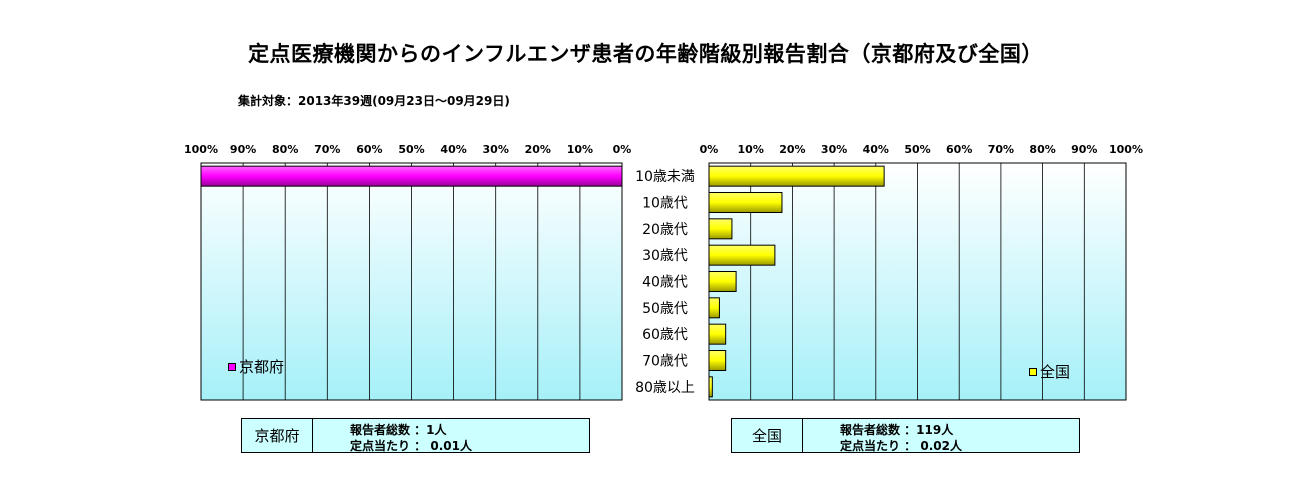 The image size is (1291, 491). Describe the element at coordinates (767, 435) in the screenshot. I see `national-summary-name: 全国` at that location.